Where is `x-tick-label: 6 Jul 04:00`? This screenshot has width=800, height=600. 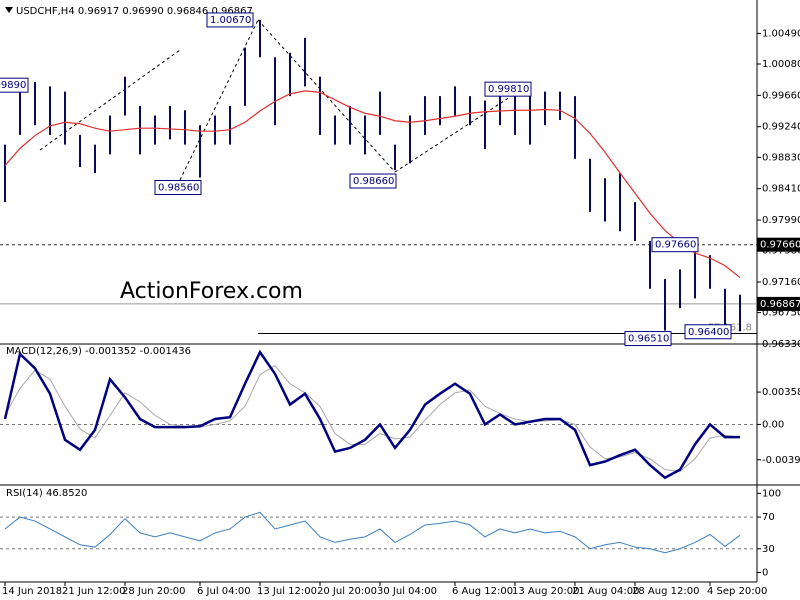 x-tick-label: 6 Jul 04:00 is located at coordinates (224, 591).